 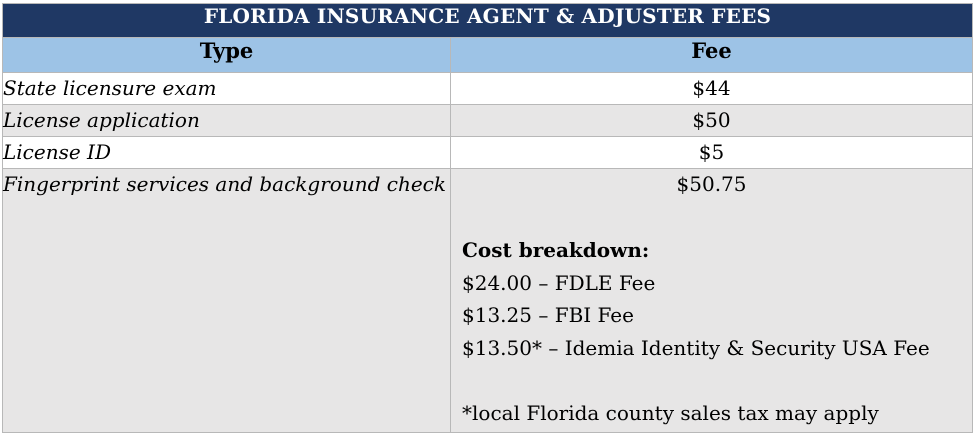 What do you see at coordinates (556, 250) in the screenshot?
I see `breakdown-heading: Cost breakdown:` at bounding box center [556, 250].